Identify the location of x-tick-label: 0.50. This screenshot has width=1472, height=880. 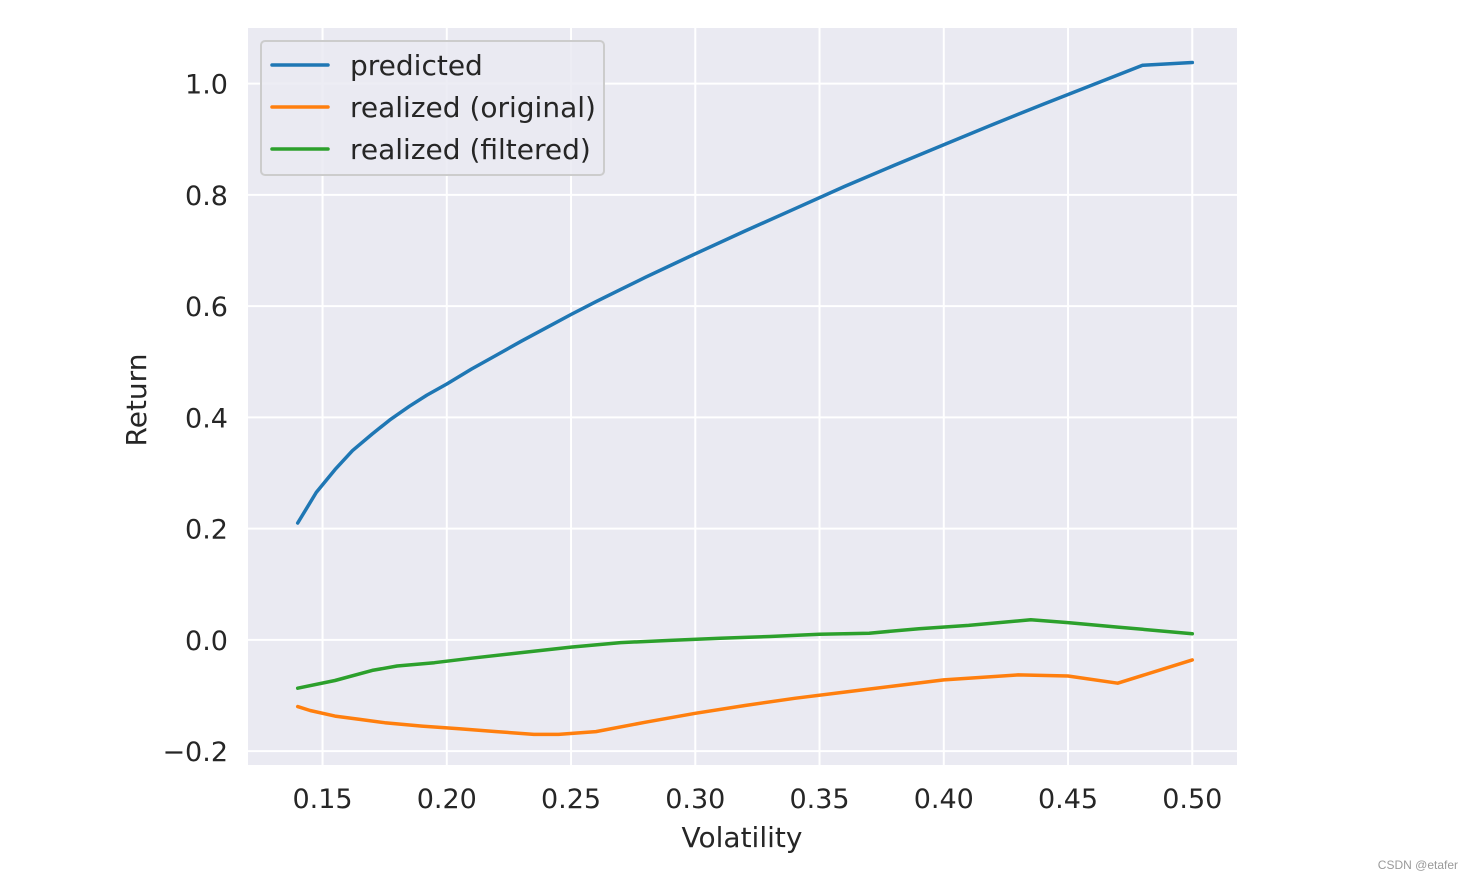
(1192, 799).